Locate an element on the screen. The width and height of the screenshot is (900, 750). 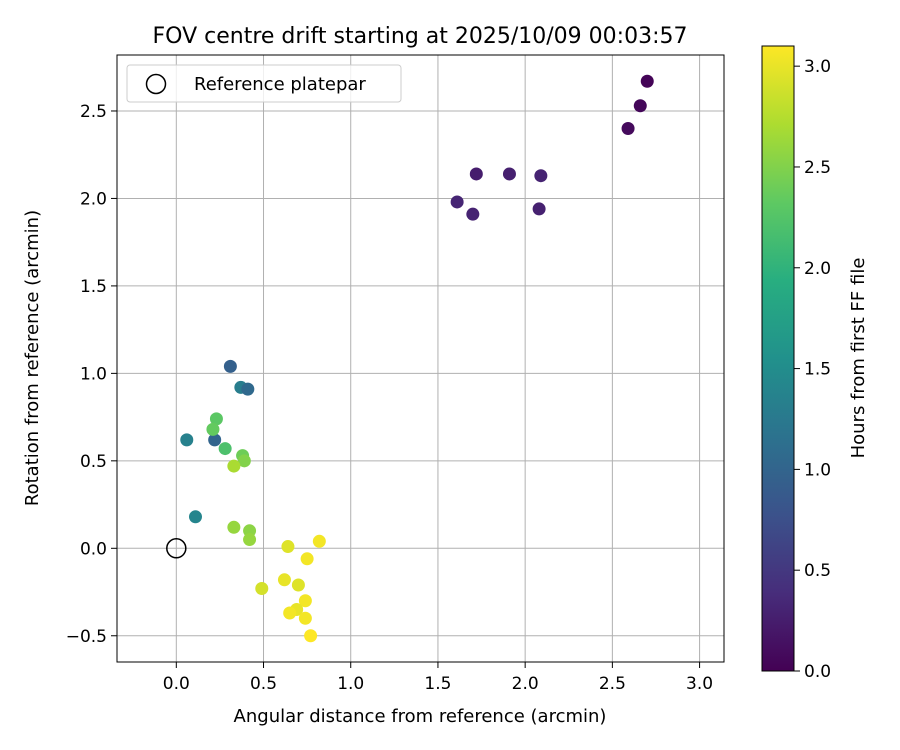
x-tick-label: 1.0 is located at coordinates (350, 684).